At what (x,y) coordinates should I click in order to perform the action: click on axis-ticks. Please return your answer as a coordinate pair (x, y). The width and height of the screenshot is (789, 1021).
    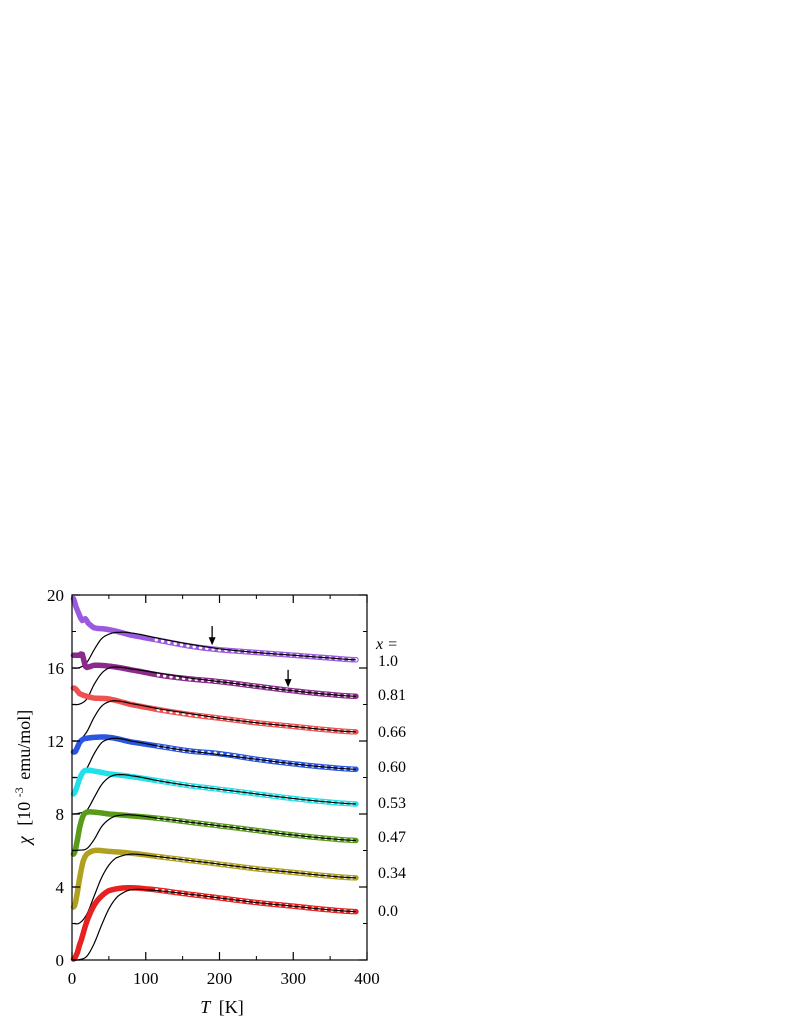
    Looking at the image, I should click on (219, 777).